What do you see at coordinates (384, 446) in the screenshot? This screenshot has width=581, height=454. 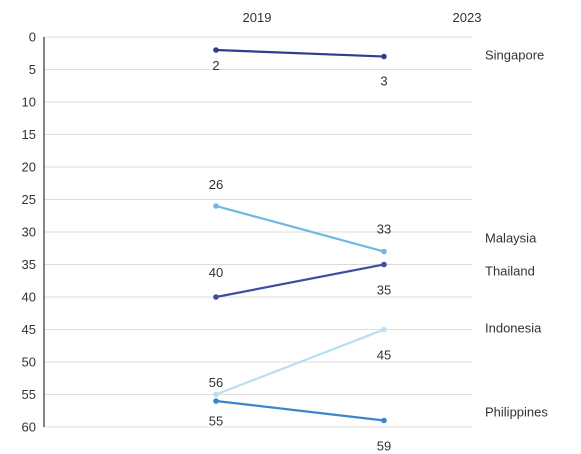 I see `data-label-philippines-2023: 59` at bounding box center [384, 446].